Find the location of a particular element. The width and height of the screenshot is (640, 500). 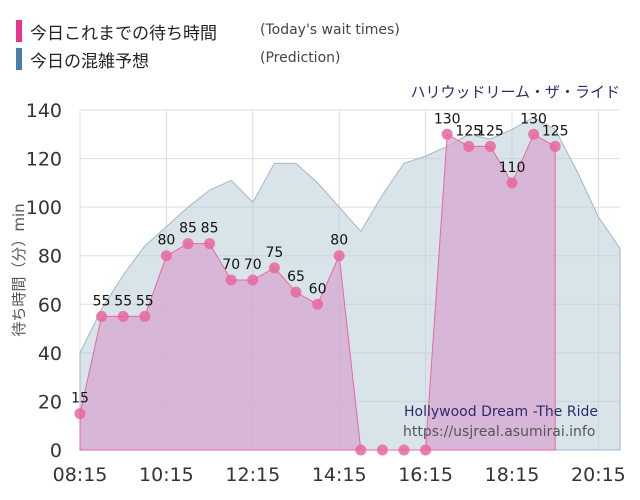

y-tick-label: 80 is located at coordinates (50, 257).